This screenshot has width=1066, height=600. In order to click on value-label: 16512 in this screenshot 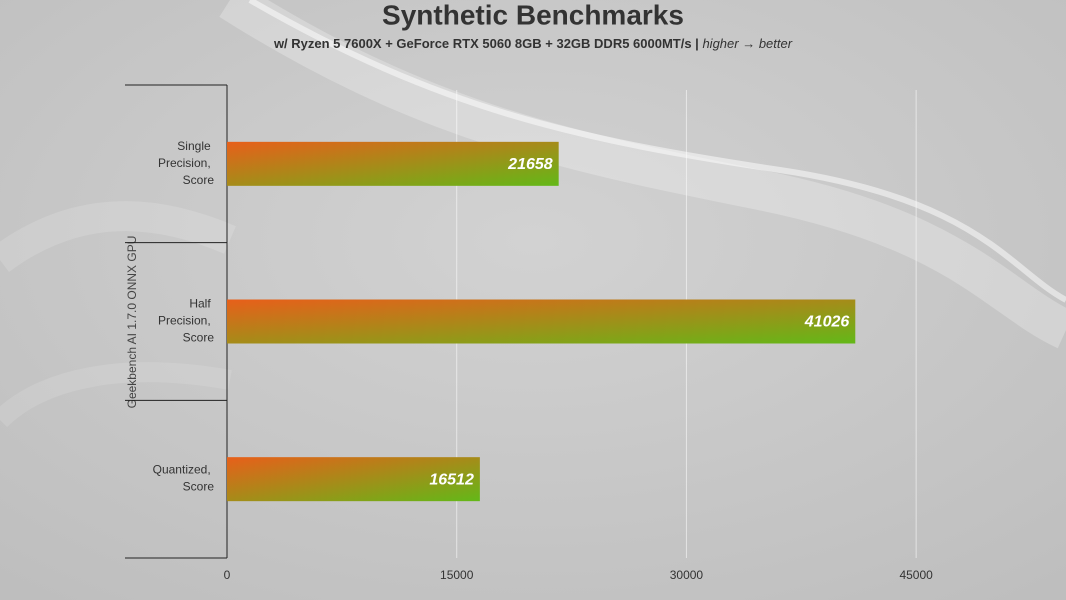, I will do `click(451, 479)`.